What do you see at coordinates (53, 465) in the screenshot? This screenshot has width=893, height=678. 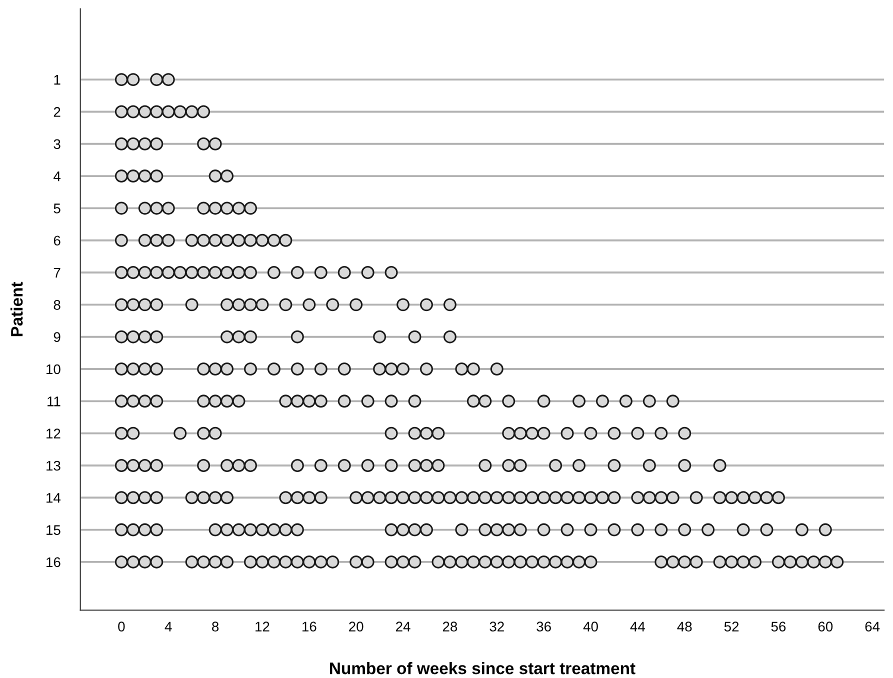 I see `y-tick-label: 13` at bounding box center [53, 465].